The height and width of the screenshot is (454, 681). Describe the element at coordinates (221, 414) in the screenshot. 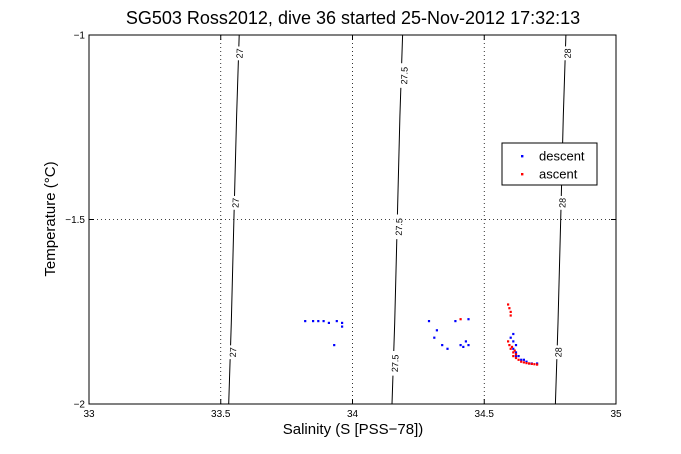

I see `x-tick-label: 33.5` at that location.